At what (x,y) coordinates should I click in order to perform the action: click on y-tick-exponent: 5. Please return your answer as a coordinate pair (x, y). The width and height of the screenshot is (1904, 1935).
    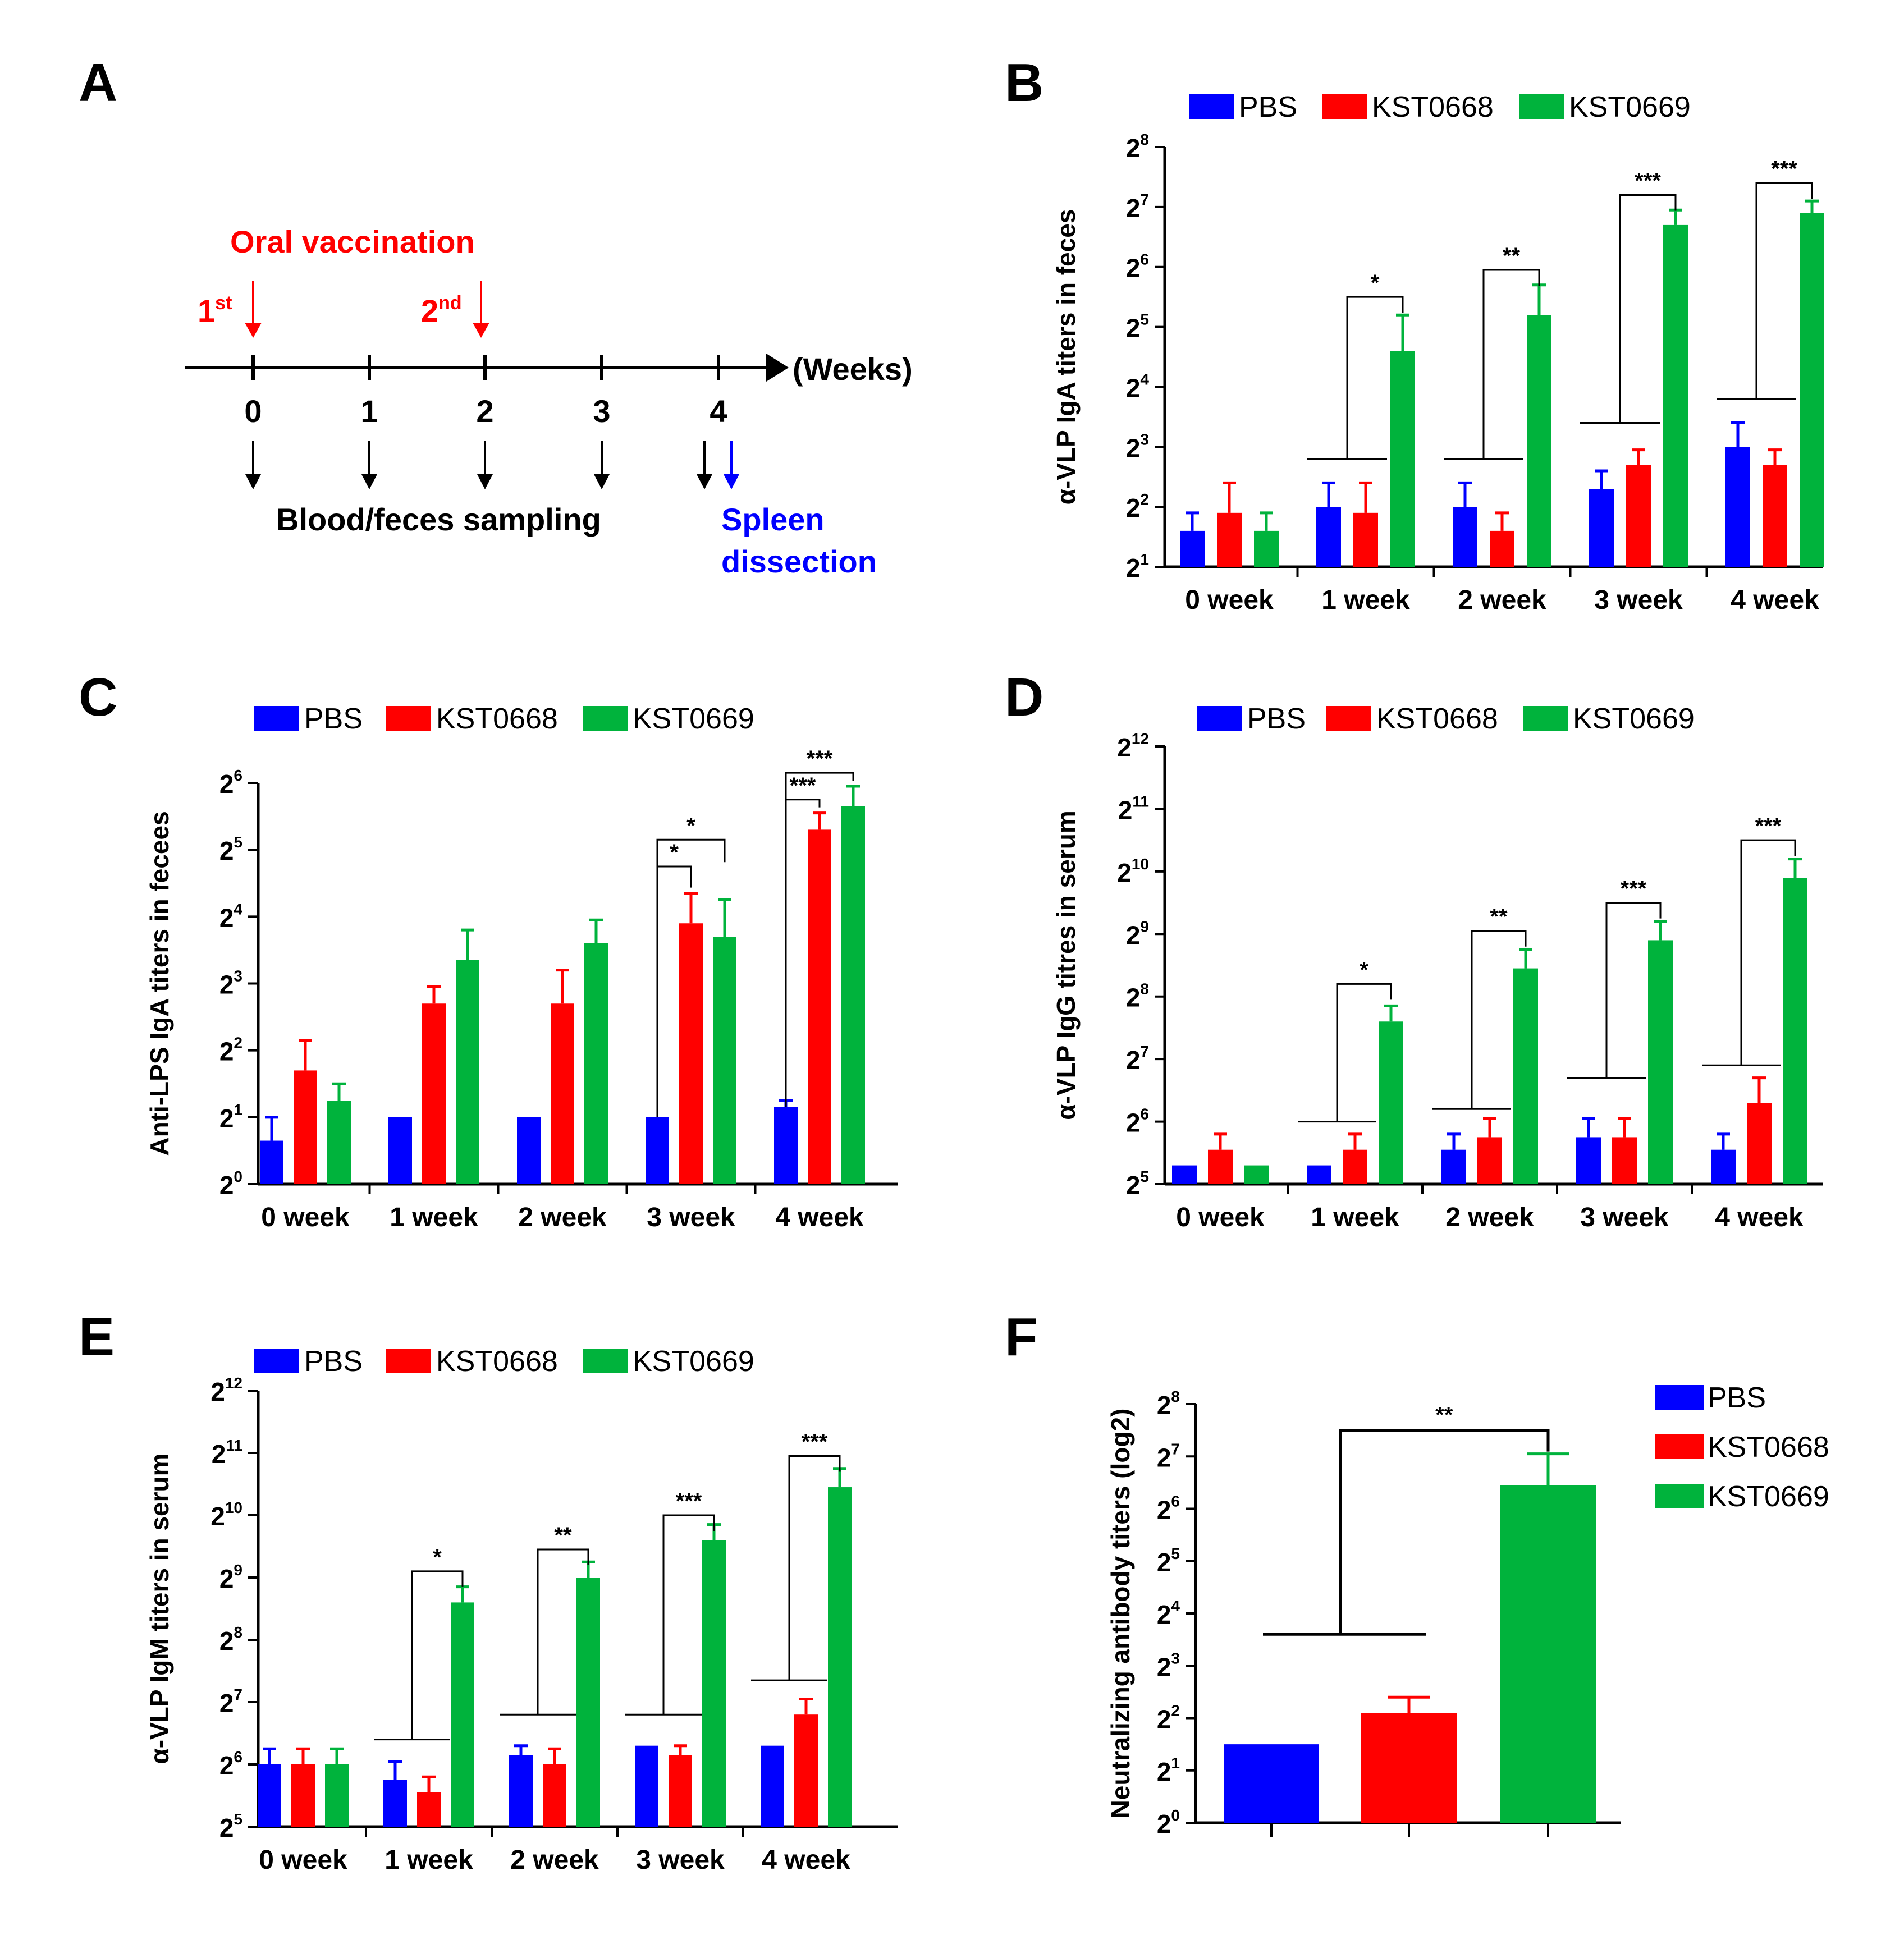
    Looking at the image, I should click on (238, 842).